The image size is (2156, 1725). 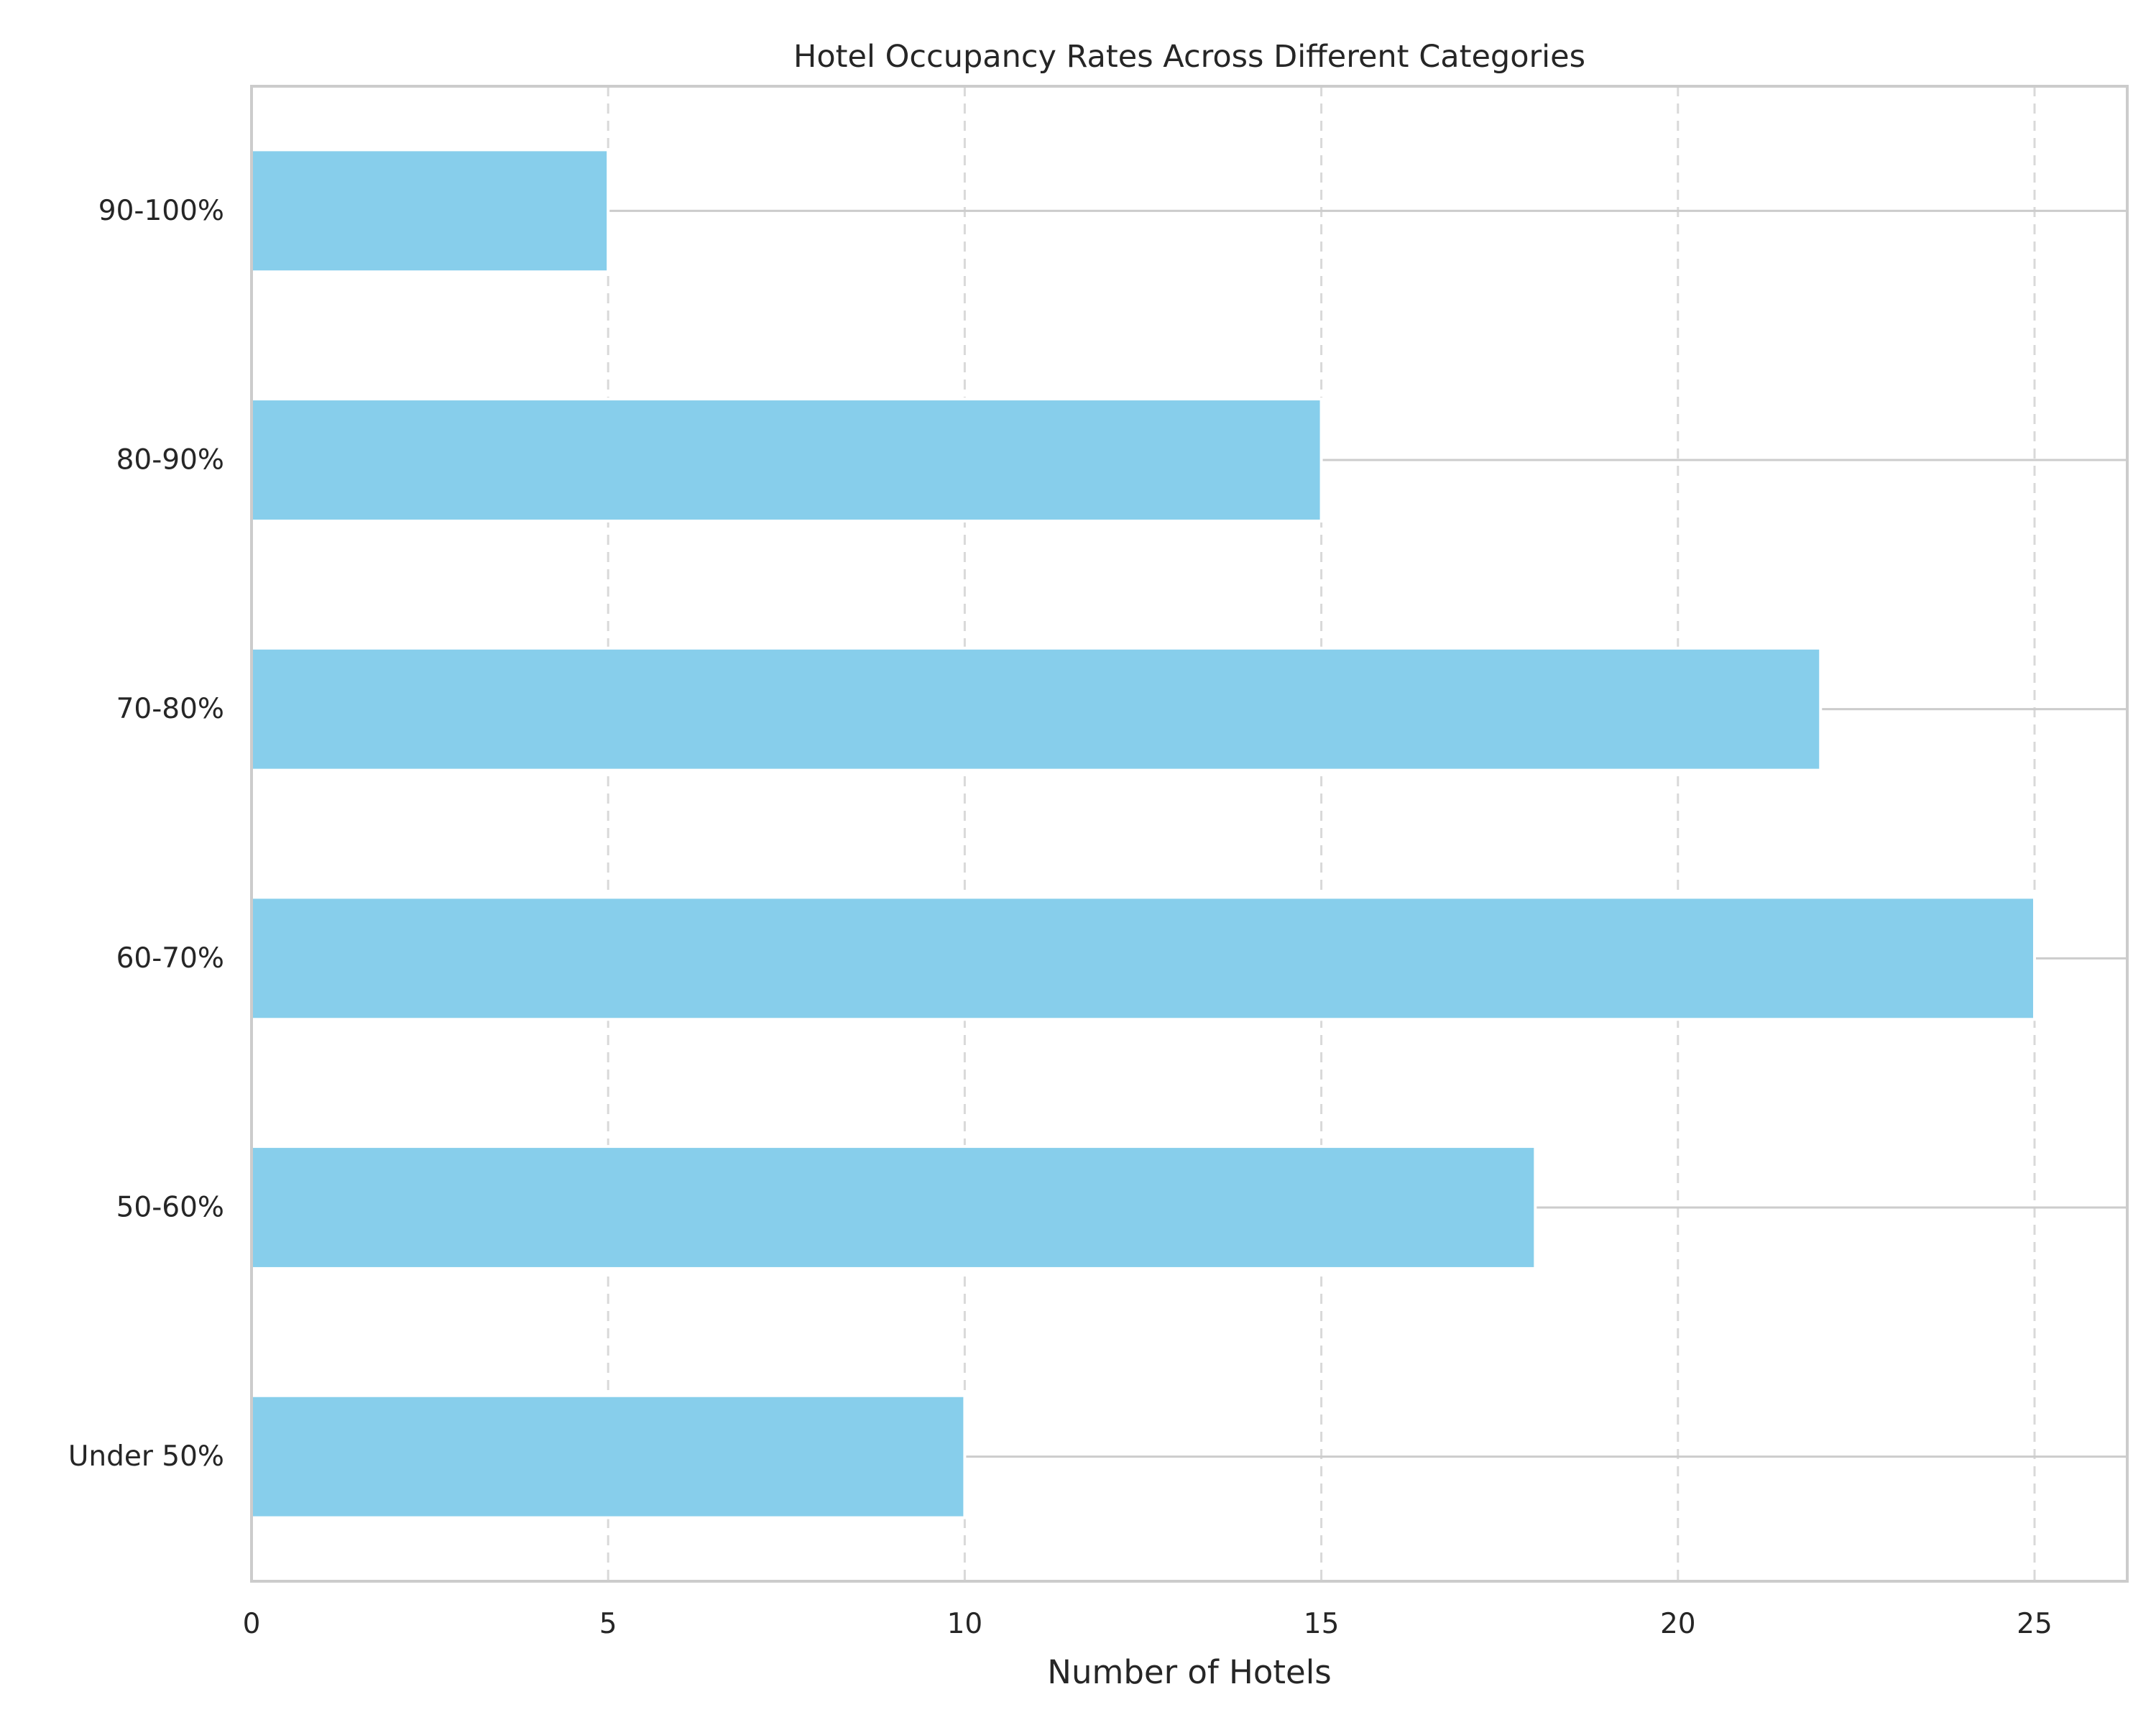 I want to click on x-tick-label: 15, so click(x=1322, y=1624).